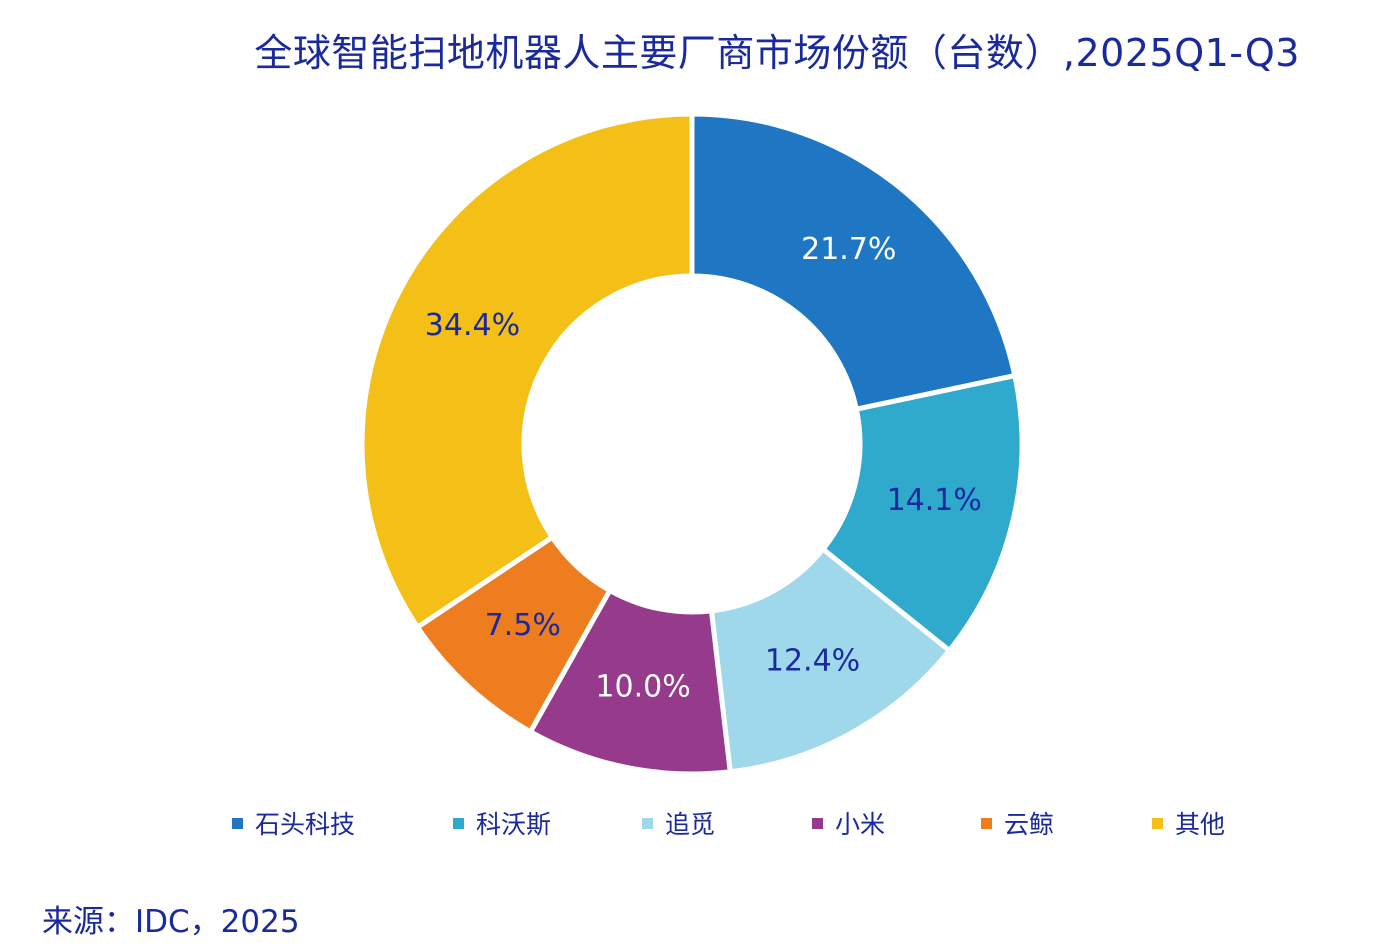 Image resolution: width=1388 pixels, height=950 pixels. I want to click on legend-swatch-others, so click(1157, 823).